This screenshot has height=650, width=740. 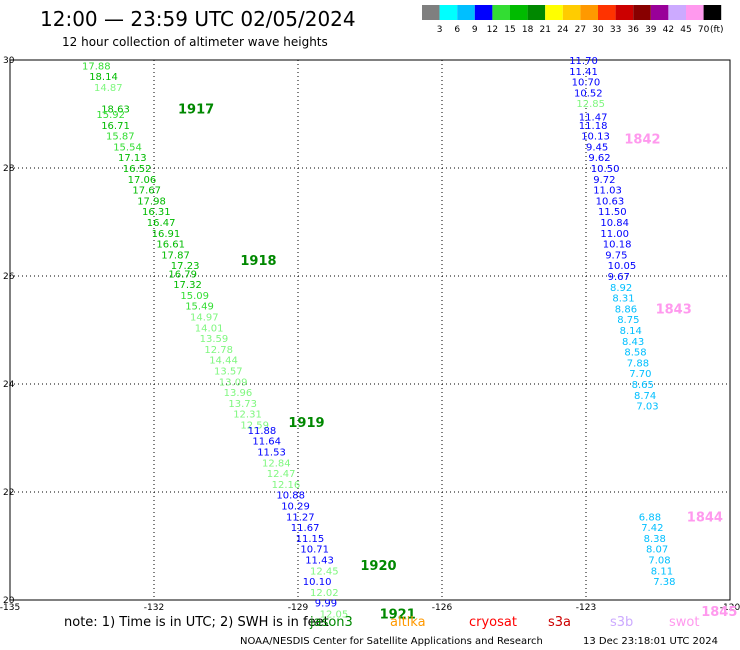 I want to click on wave-height-value: 14.44, so click(x=223, y=361).